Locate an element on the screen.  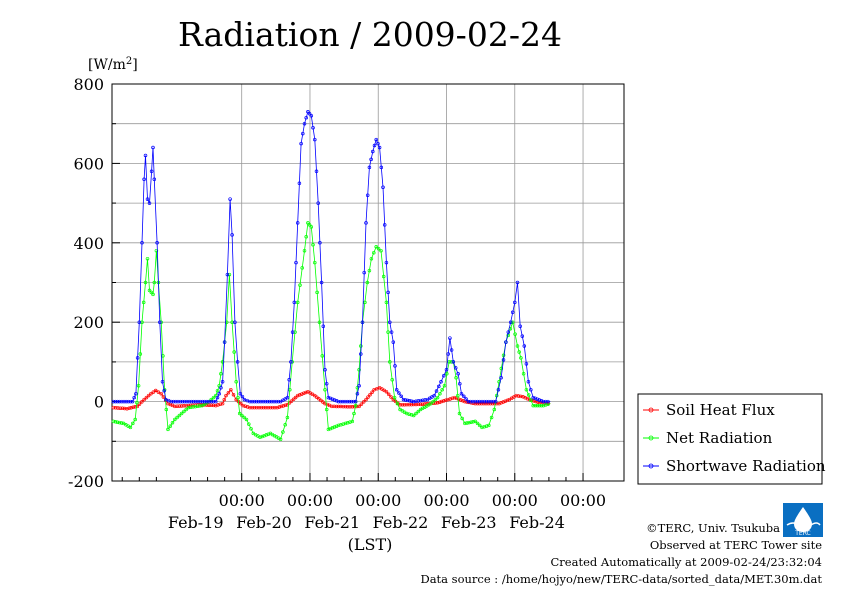
legend-label: Shortwave Radiation is located at coordinates (746, 466).